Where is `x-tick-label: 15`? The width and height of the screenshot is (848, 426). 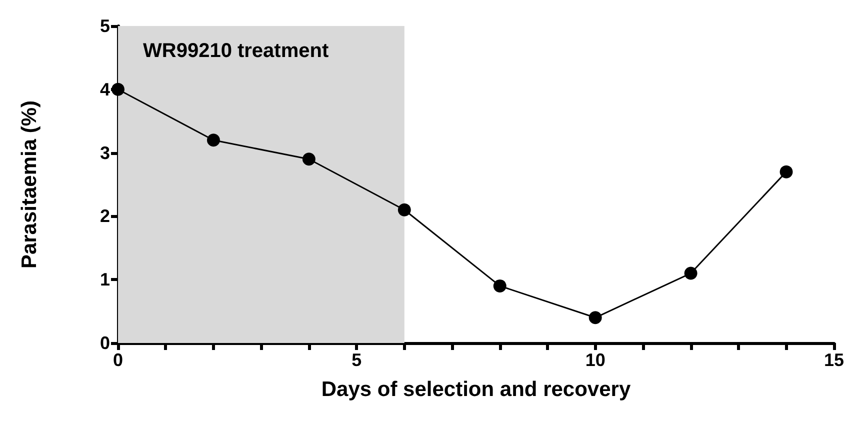 x-tick-label: 15 is located at coordinates (834, 360).